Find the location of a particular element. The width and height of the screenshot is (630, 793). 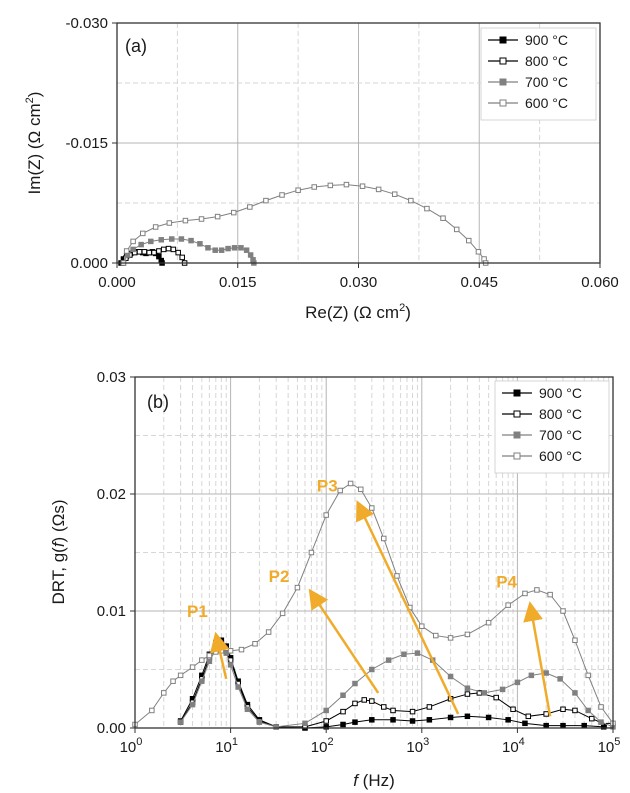

chart-b-x-tick-label: 10³ is located at coordinates (417, 746).